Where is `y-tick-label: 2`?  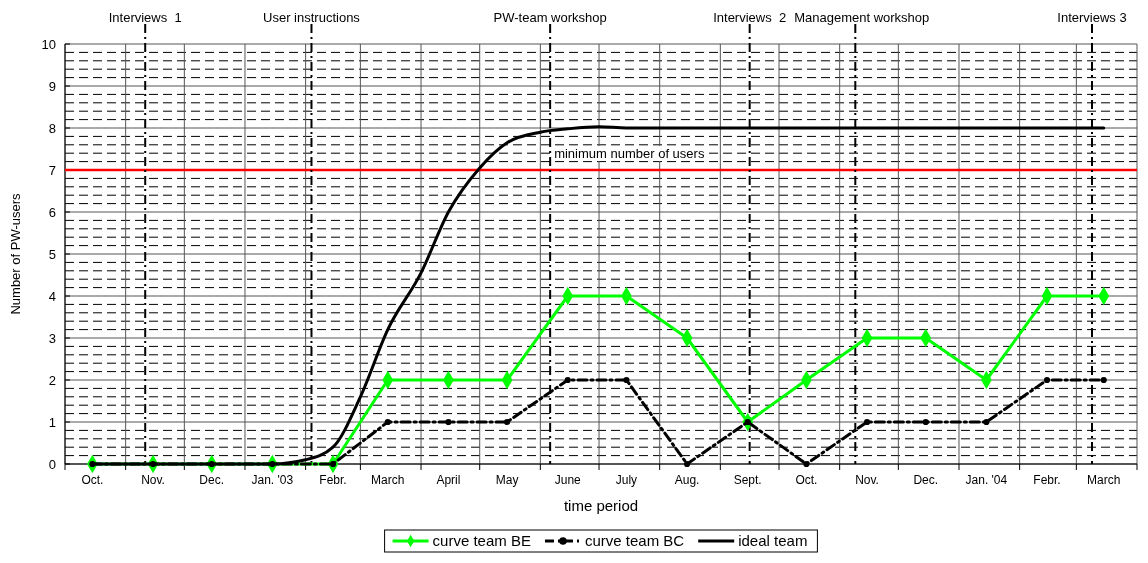 y-tick-label: 2 is located at coordinates (52, 380).